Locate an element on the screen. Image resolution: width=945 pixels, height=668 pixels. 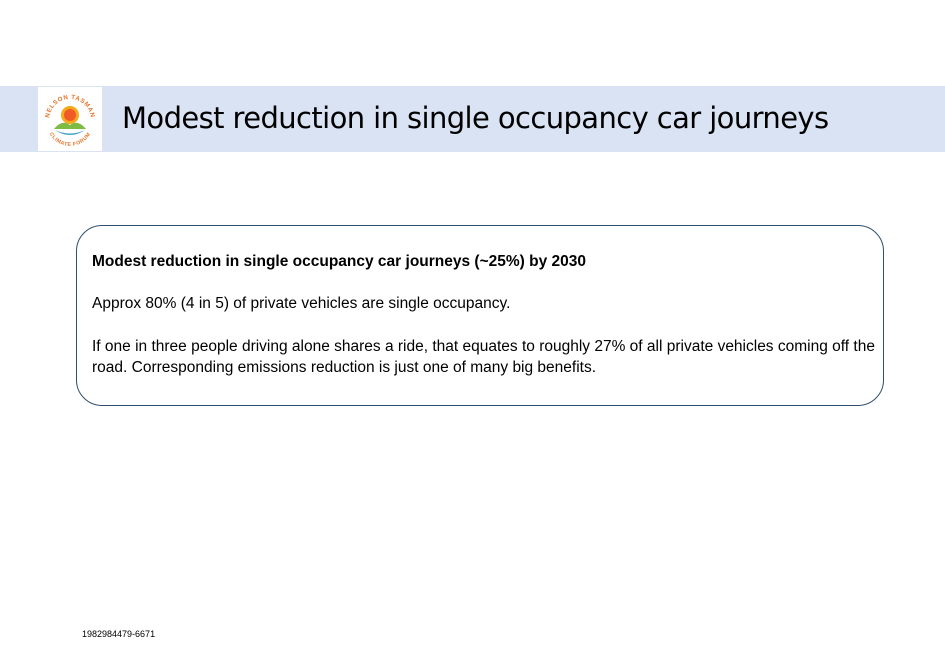
logo-hill-green-shape is located at coordinates (70, 125).